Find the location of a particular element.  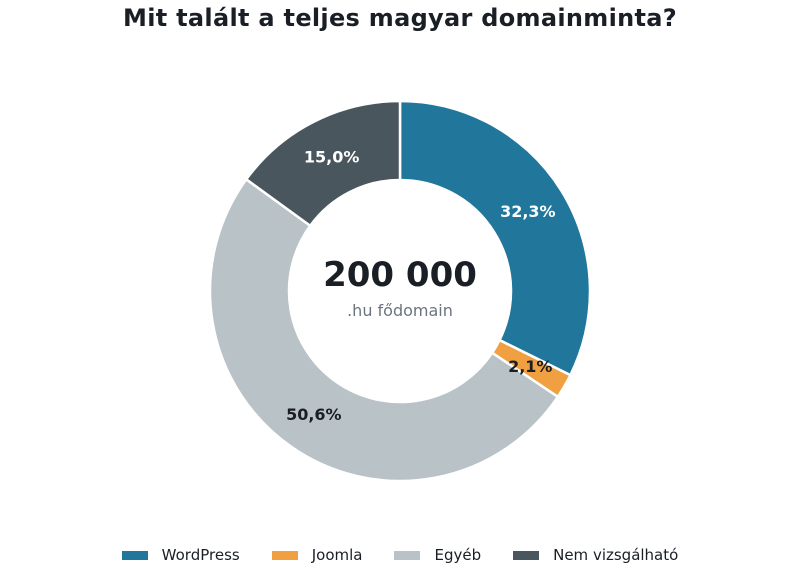

center-value: 200 000 is located at coordinates (400, 275).